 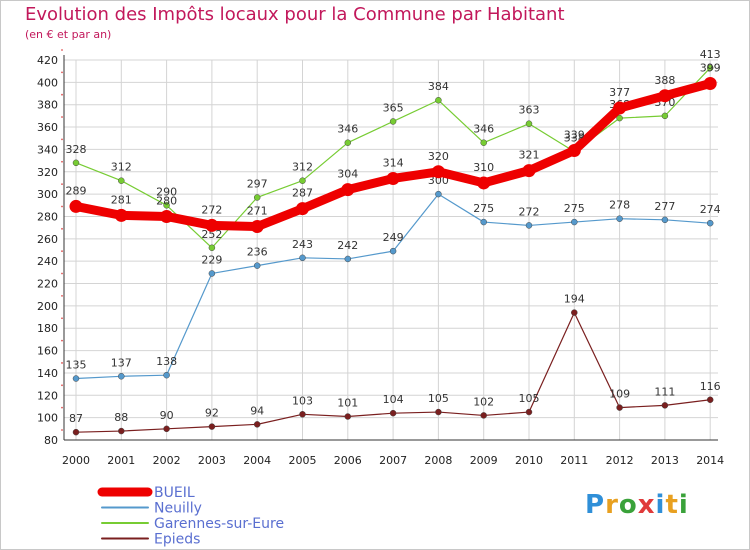 I want to click on x-tick-label: 2011, so click(x=574, y=460).